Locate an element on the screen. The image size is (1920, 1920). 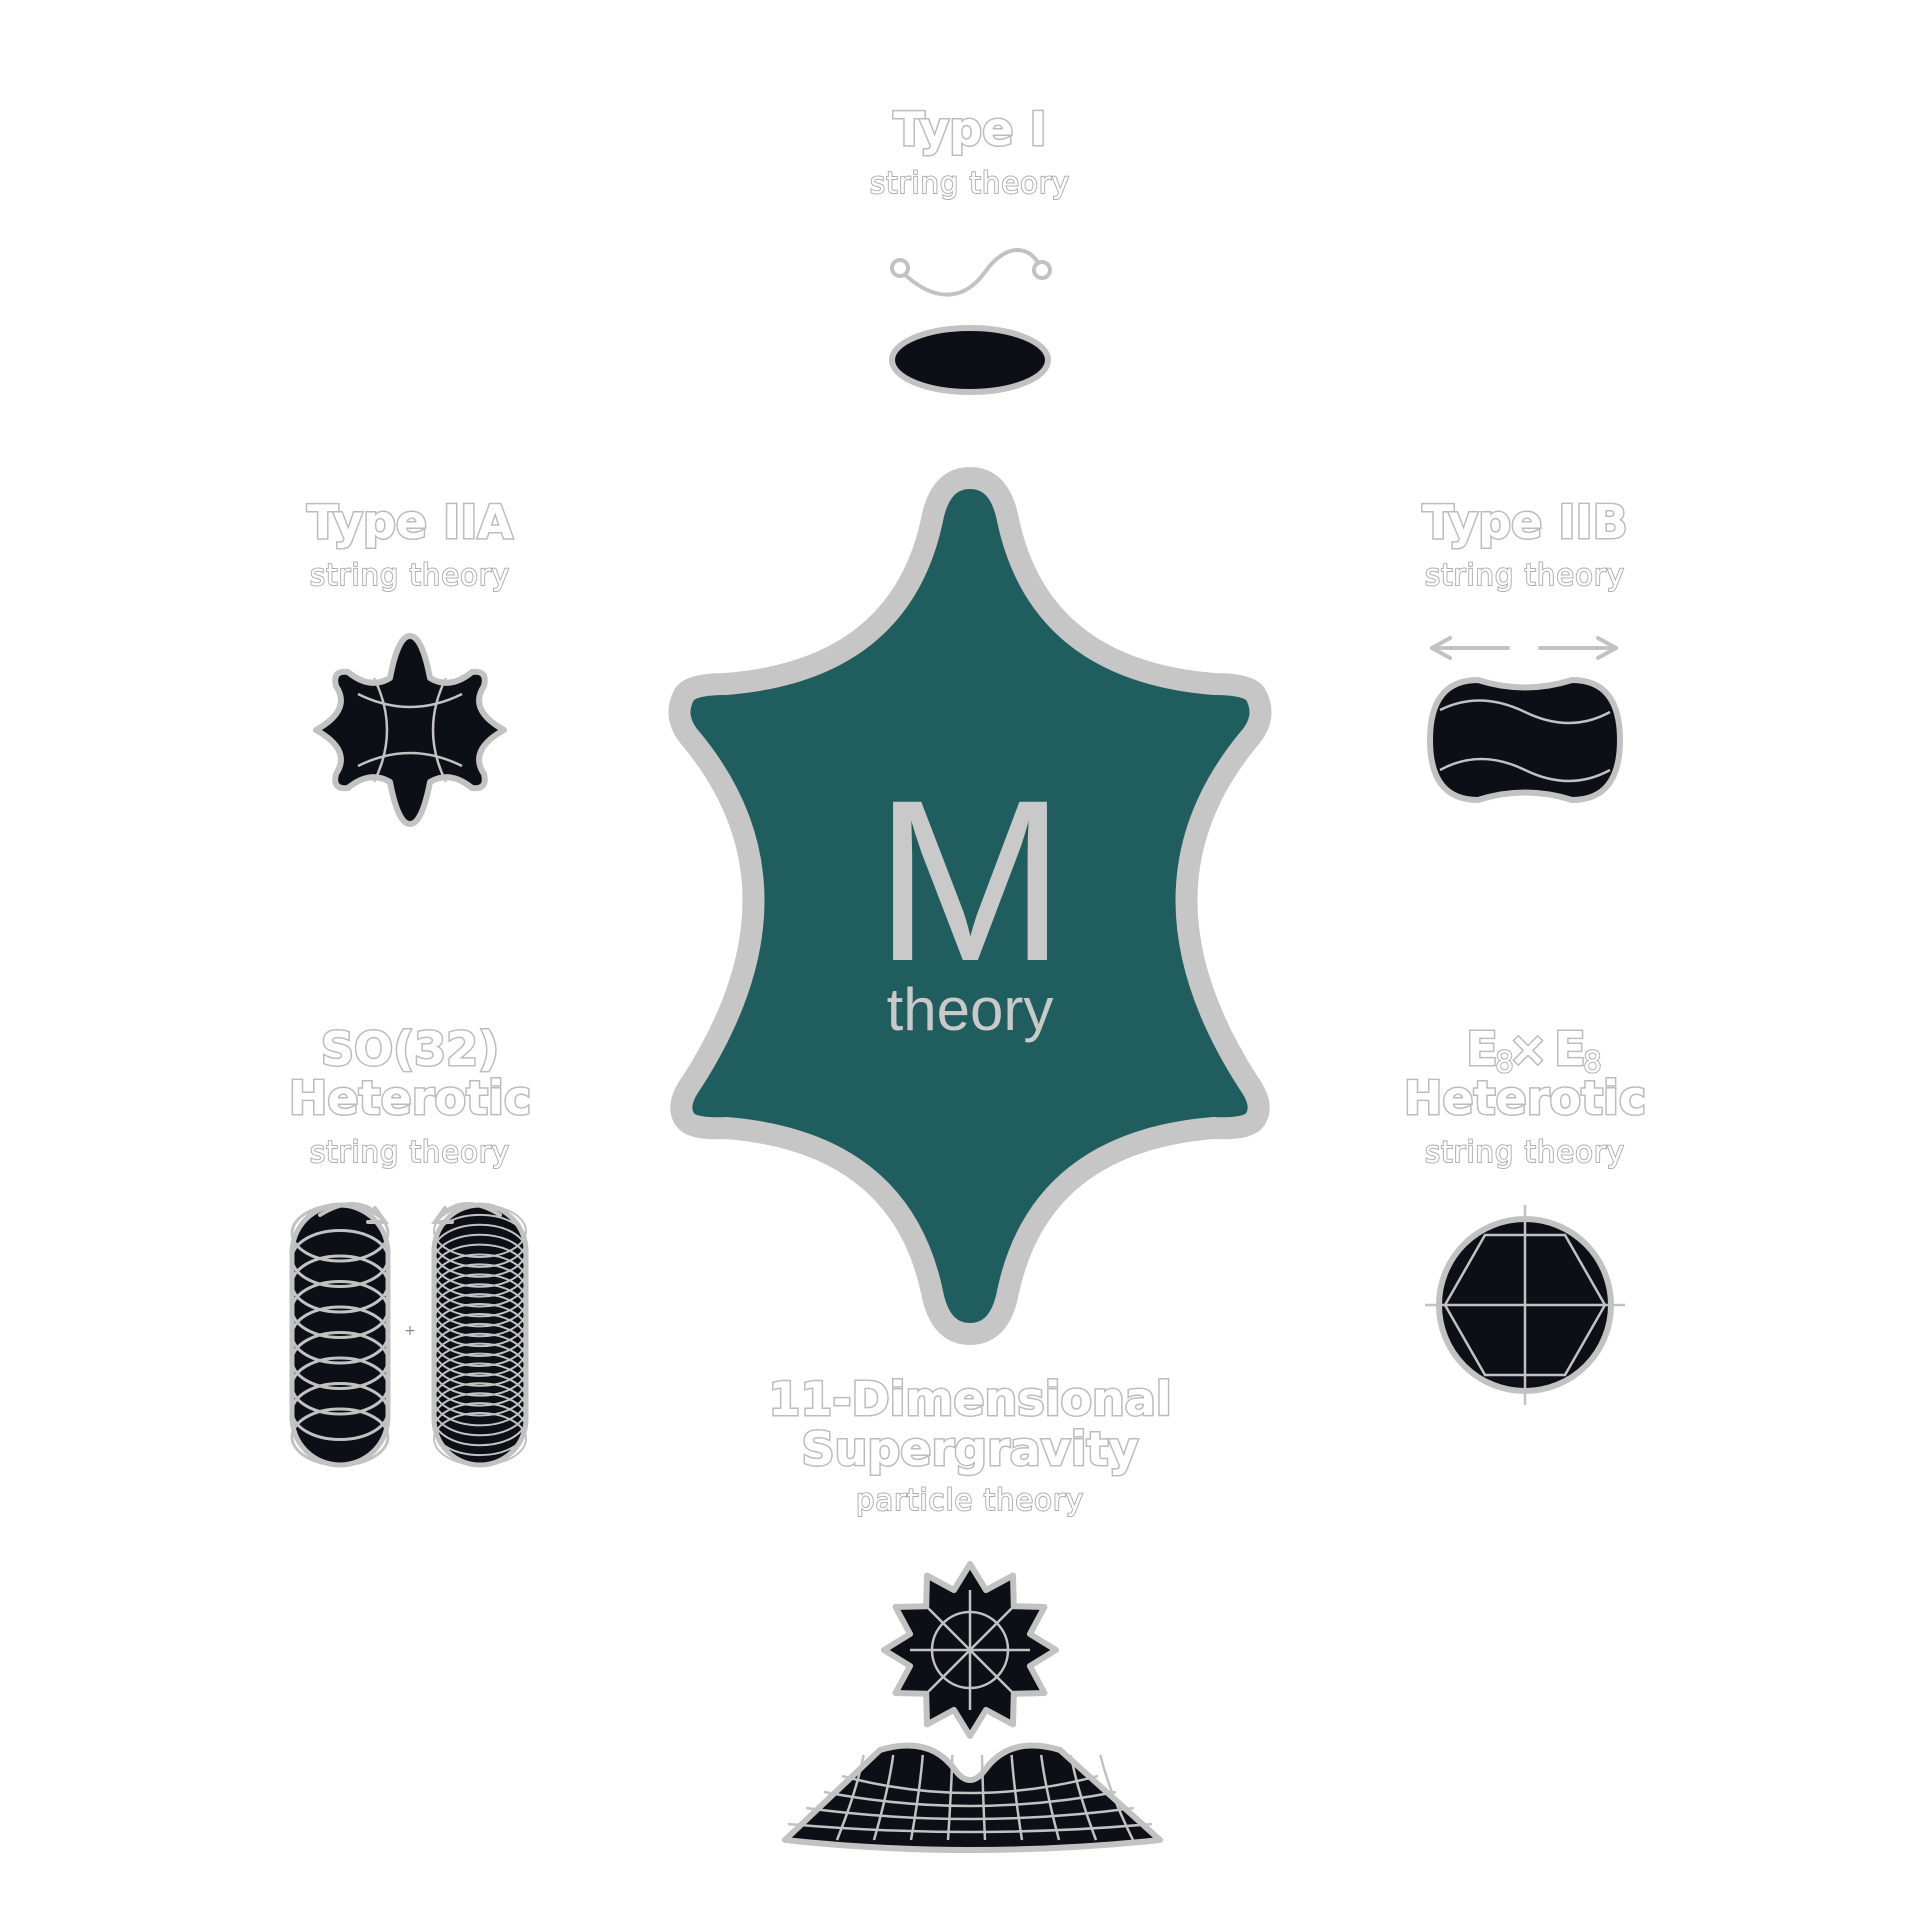
sugra-title-line2: Supergravity is located at coordinates (969, 1449).